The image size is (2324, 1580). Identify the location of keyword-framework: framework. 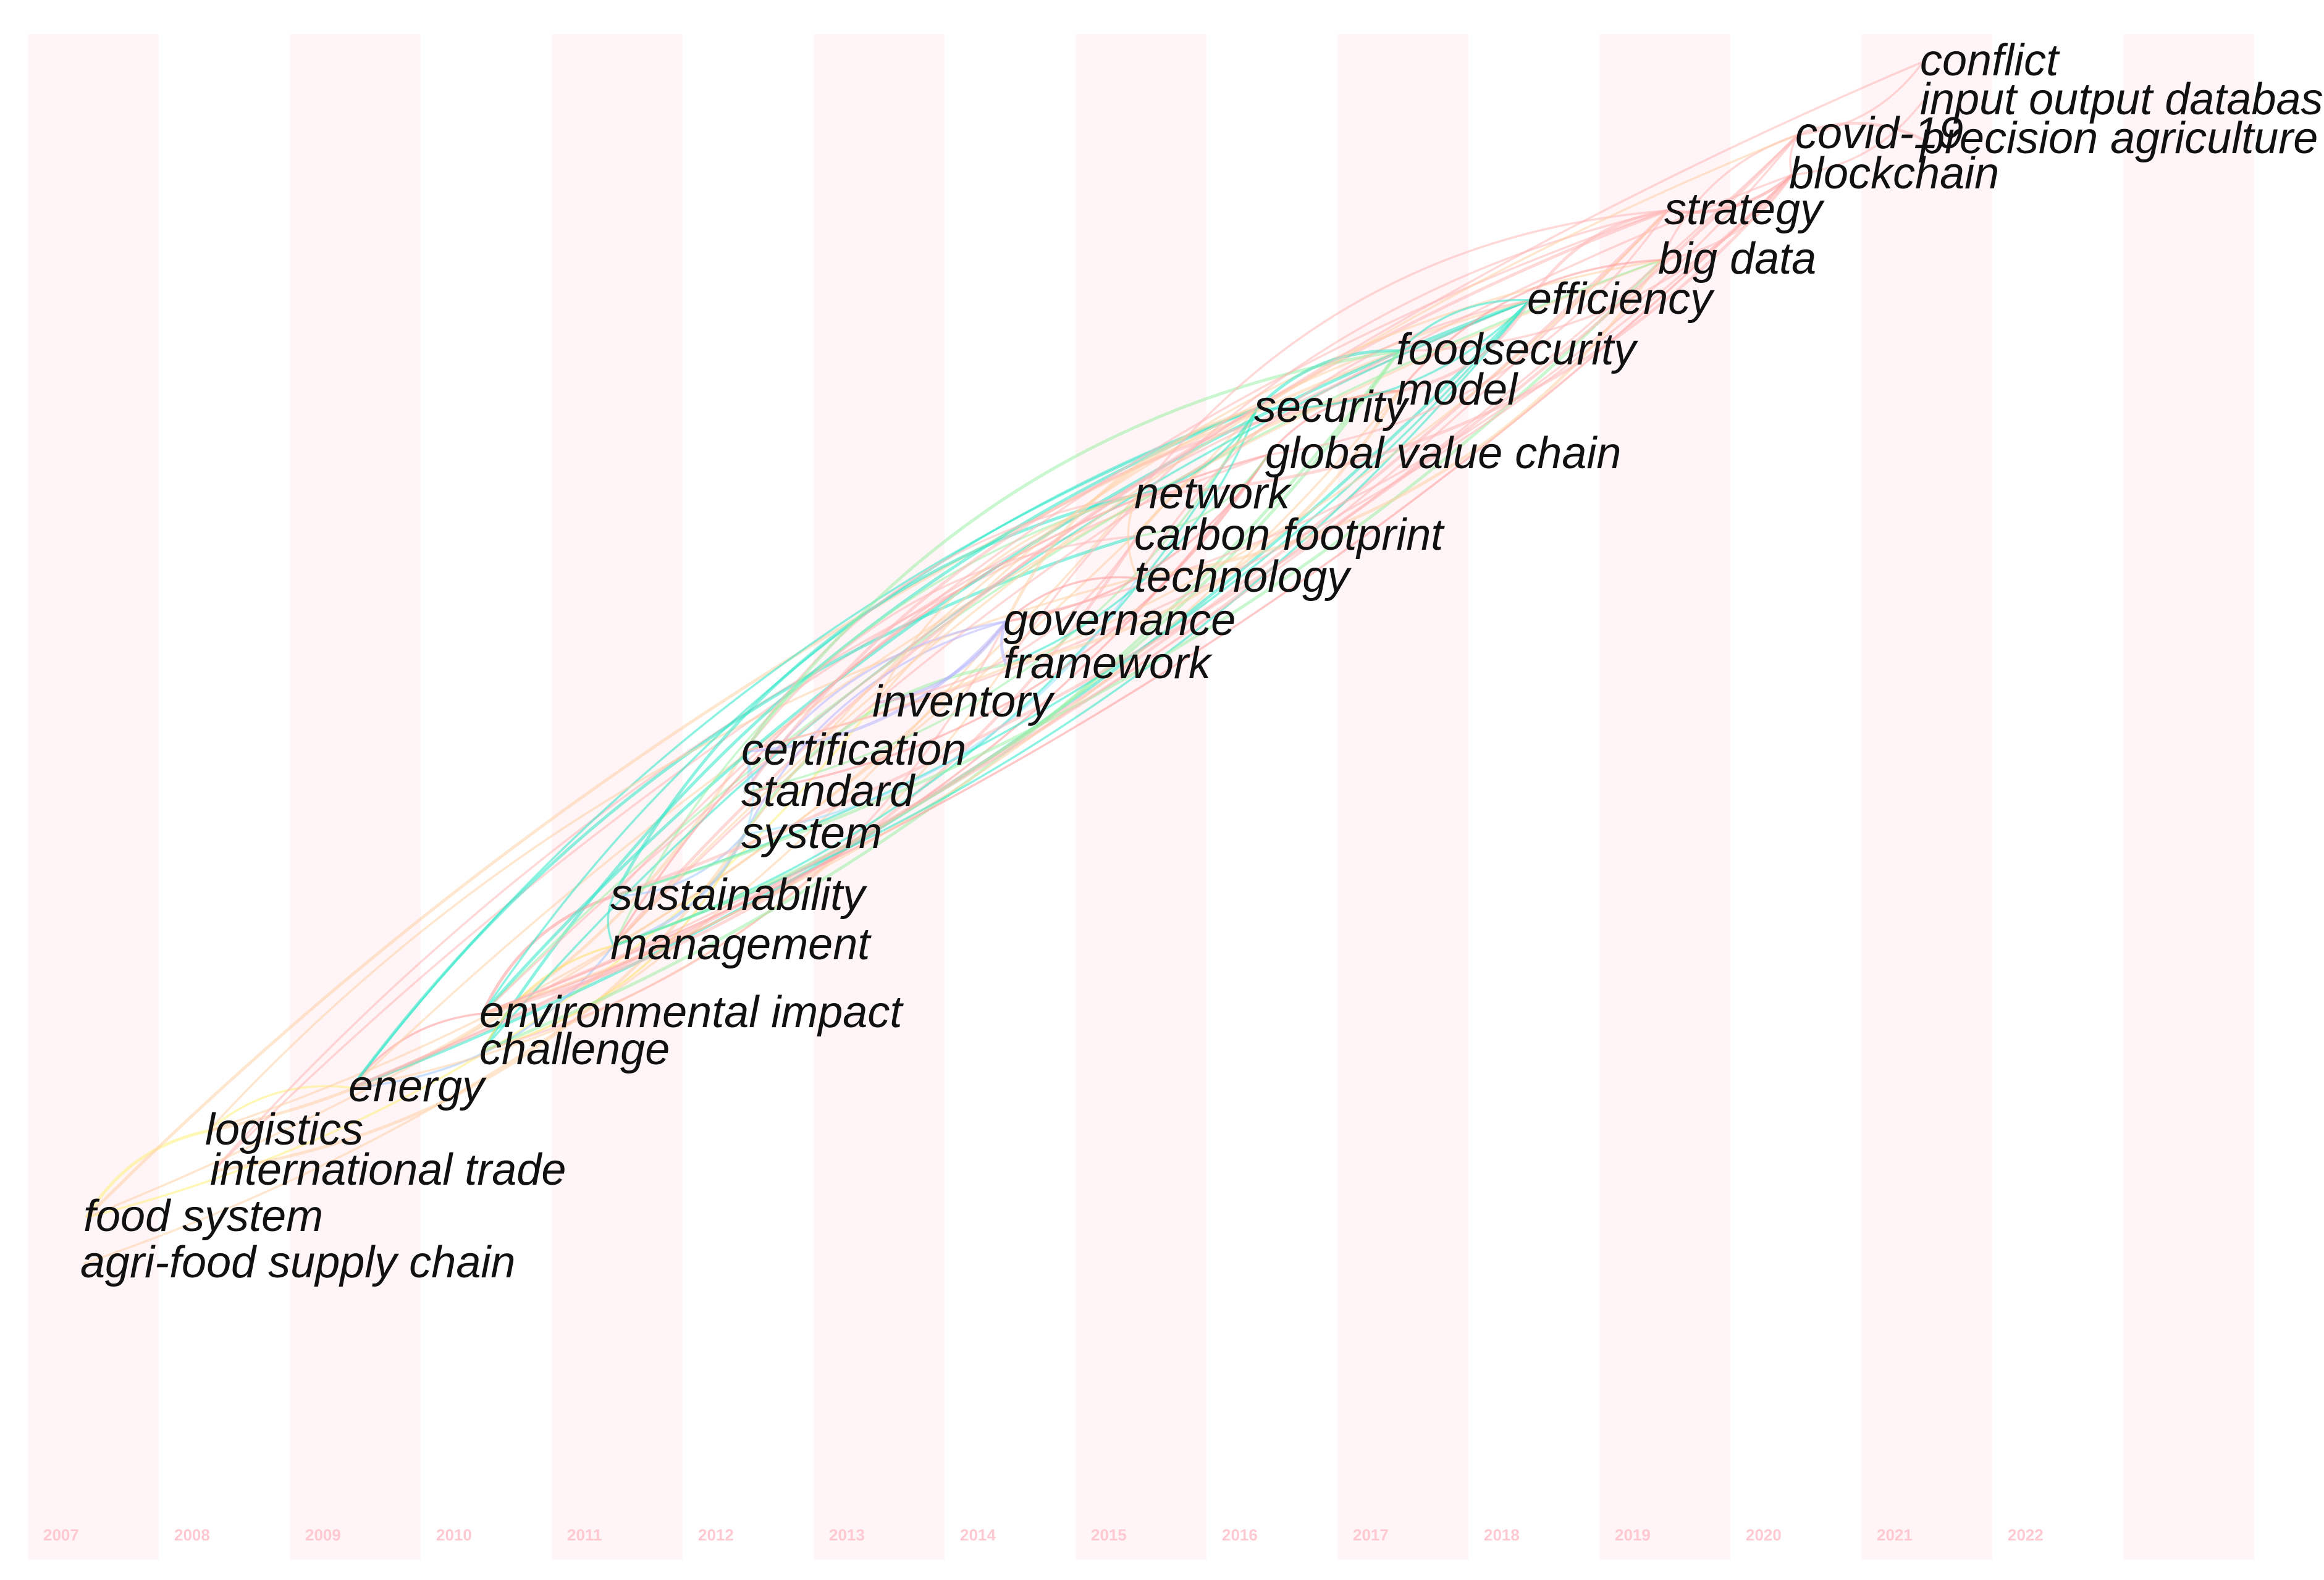
(1108, 663).